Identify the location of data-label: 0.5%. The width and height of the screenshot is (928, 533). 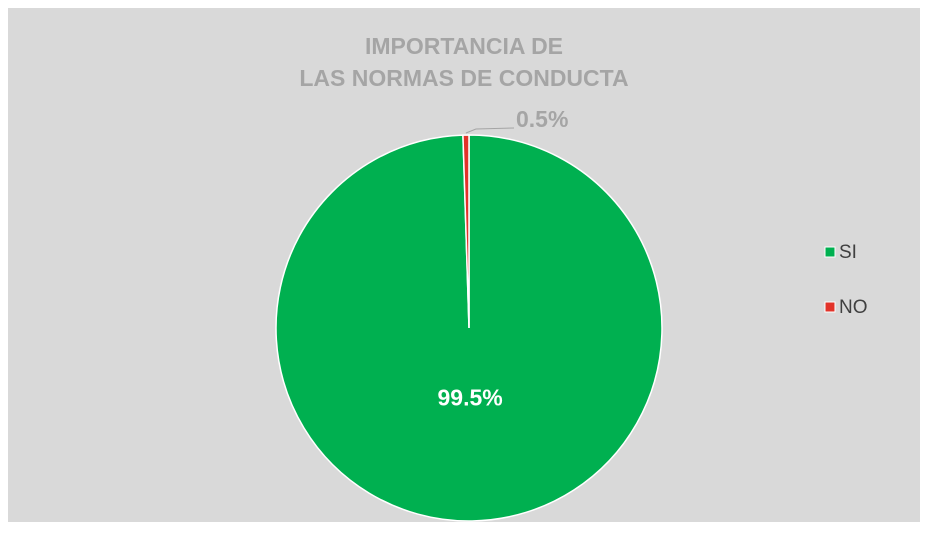
(542, 119).